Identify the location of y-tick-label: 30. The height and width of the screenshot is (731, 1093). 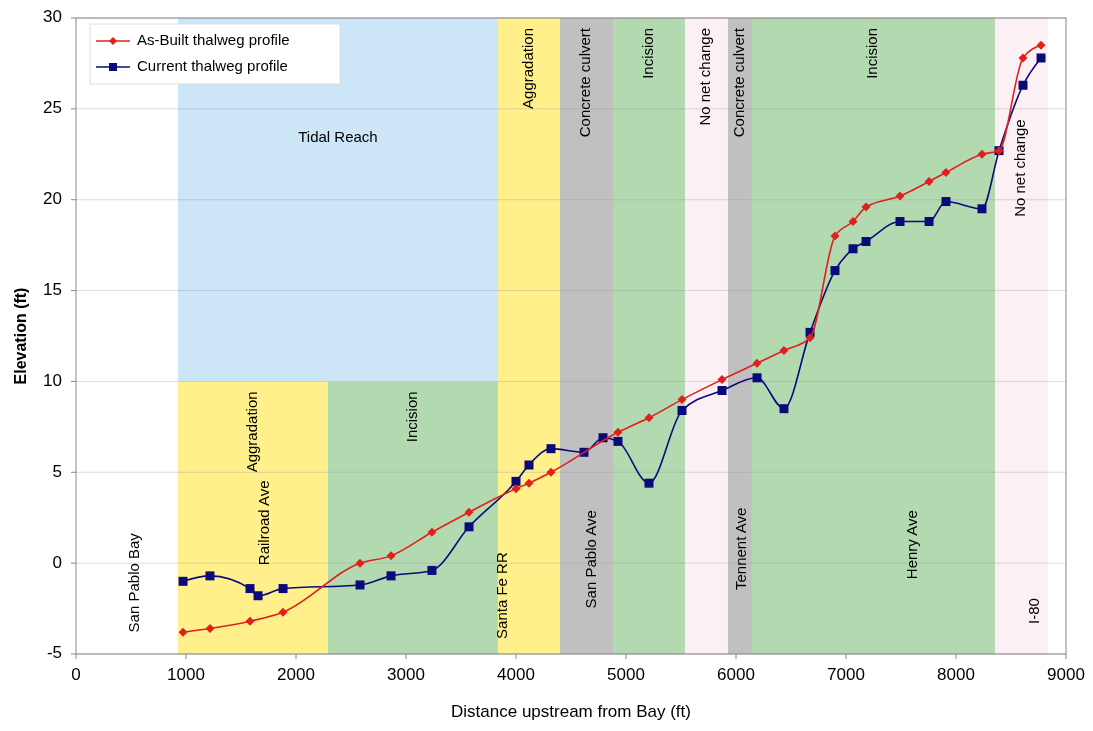
(52, 17).